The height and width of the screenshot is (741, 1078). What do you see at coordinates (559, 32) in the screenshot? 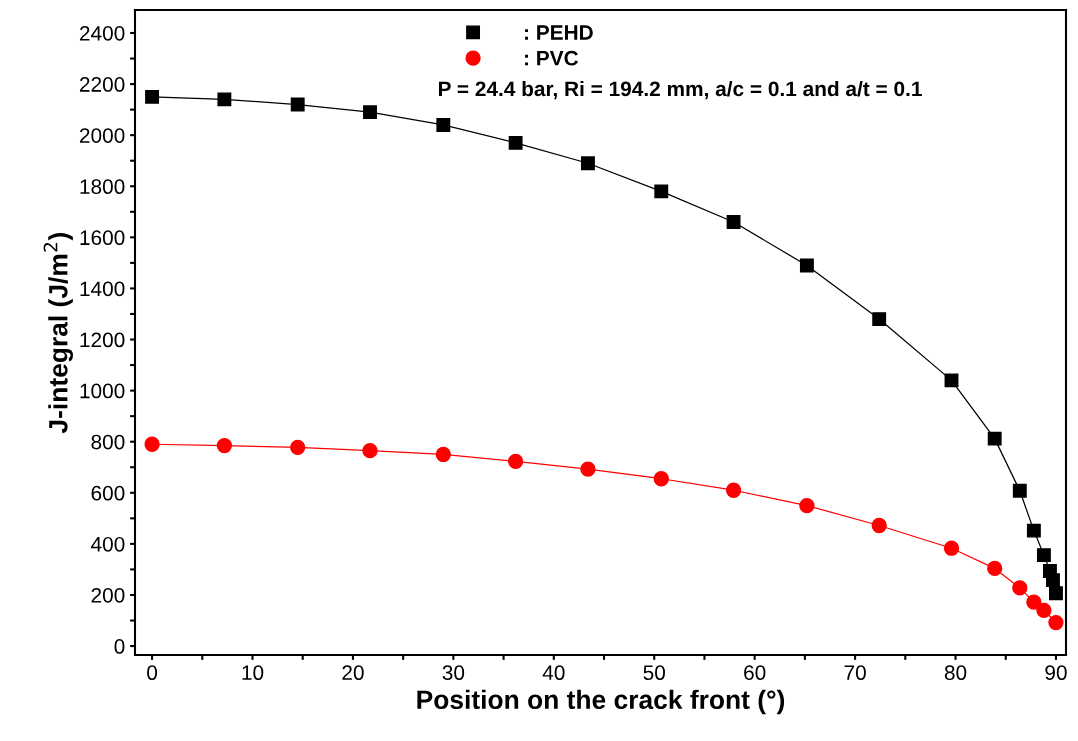
I see `legend-label: : PEHD` at bounding box center [559, 32].